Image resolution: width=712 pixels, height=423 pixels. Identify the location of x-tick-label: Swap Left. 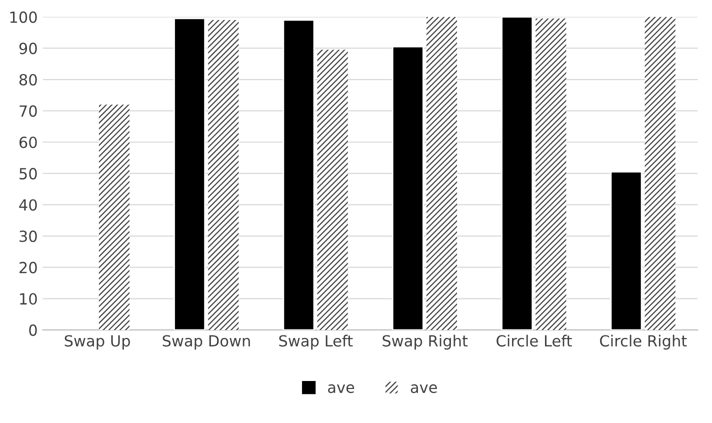
(316, 342).